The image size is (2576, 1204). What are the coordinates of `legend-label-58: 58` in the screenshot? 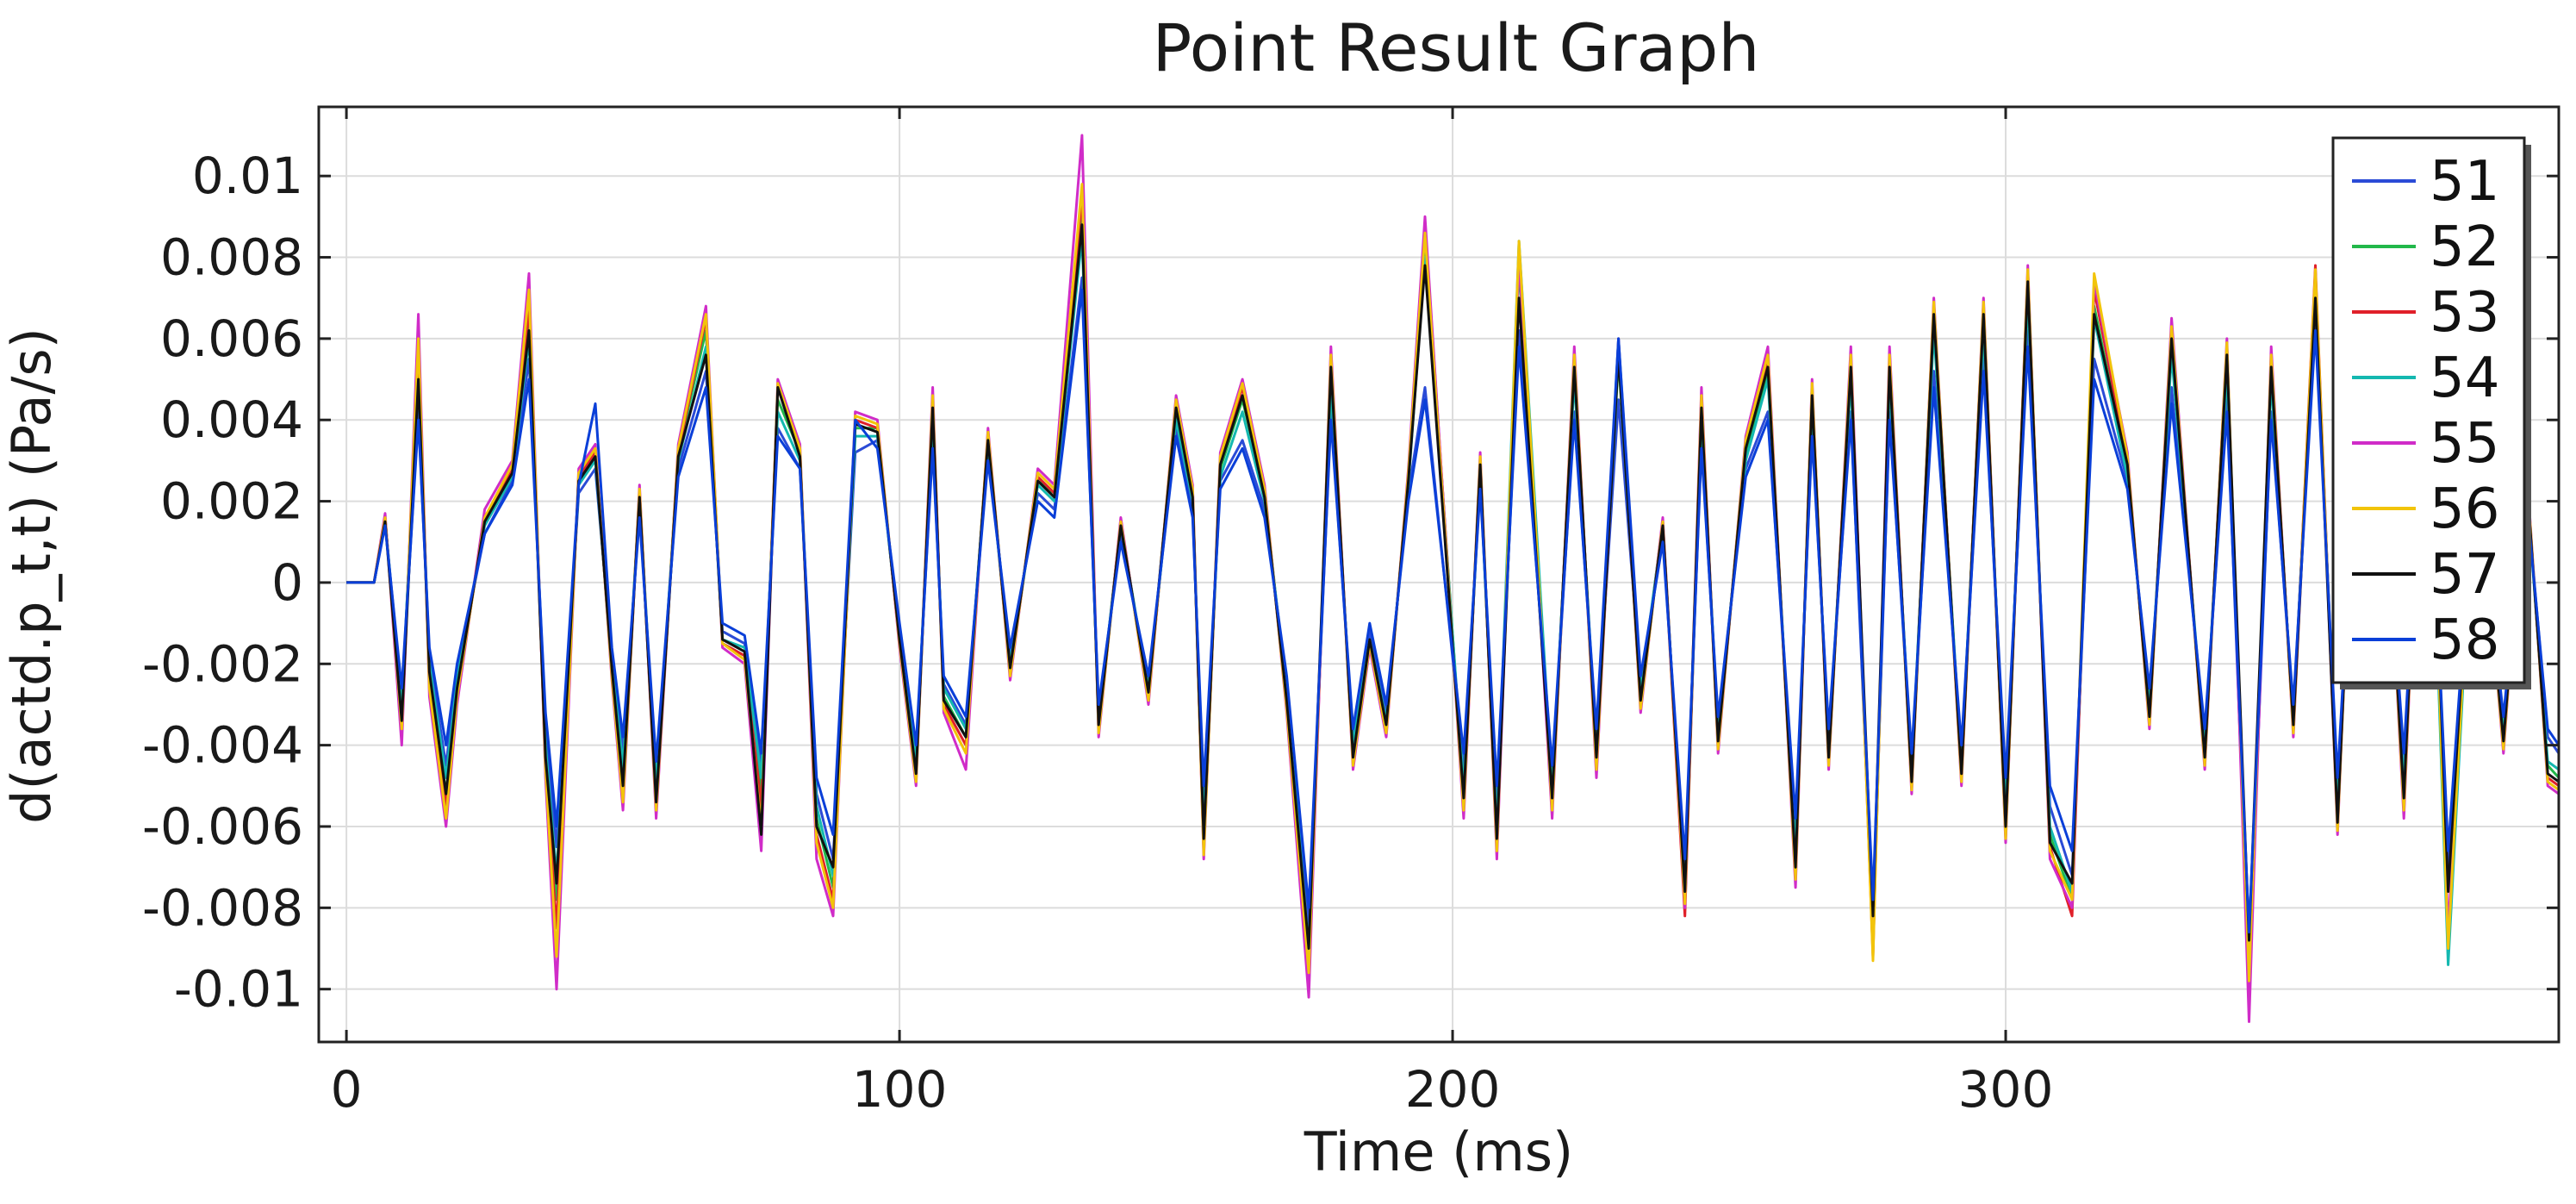 It's located at (2465, 640).